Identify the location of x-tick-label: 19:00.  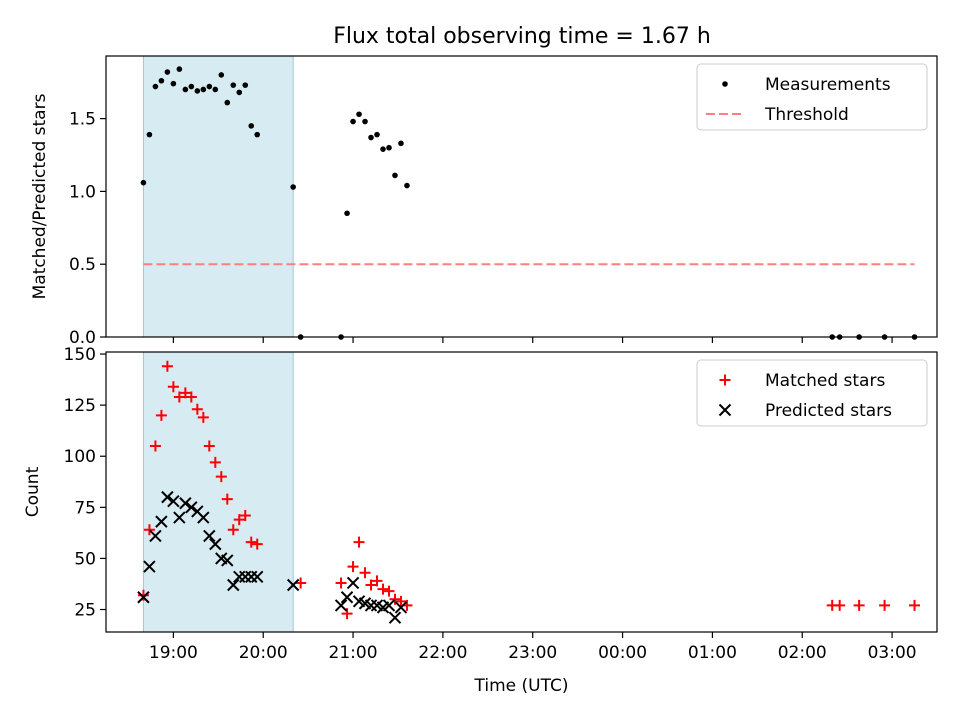
(173, 653).